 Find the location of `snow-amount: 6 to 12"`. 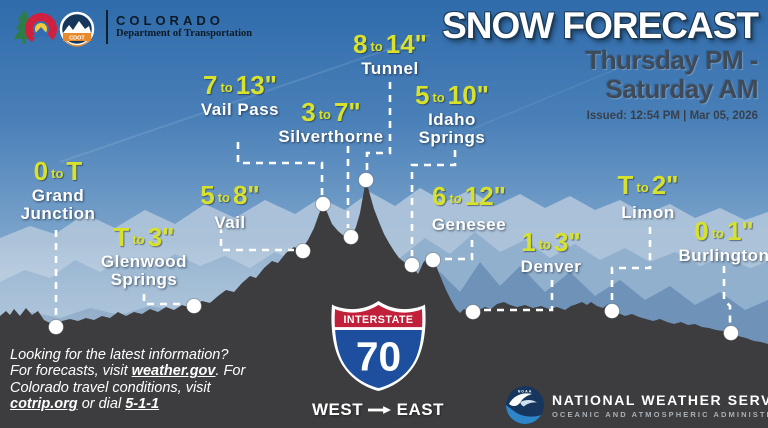

snow-amount: 6 to 12" is located at coordinates (469, 196).